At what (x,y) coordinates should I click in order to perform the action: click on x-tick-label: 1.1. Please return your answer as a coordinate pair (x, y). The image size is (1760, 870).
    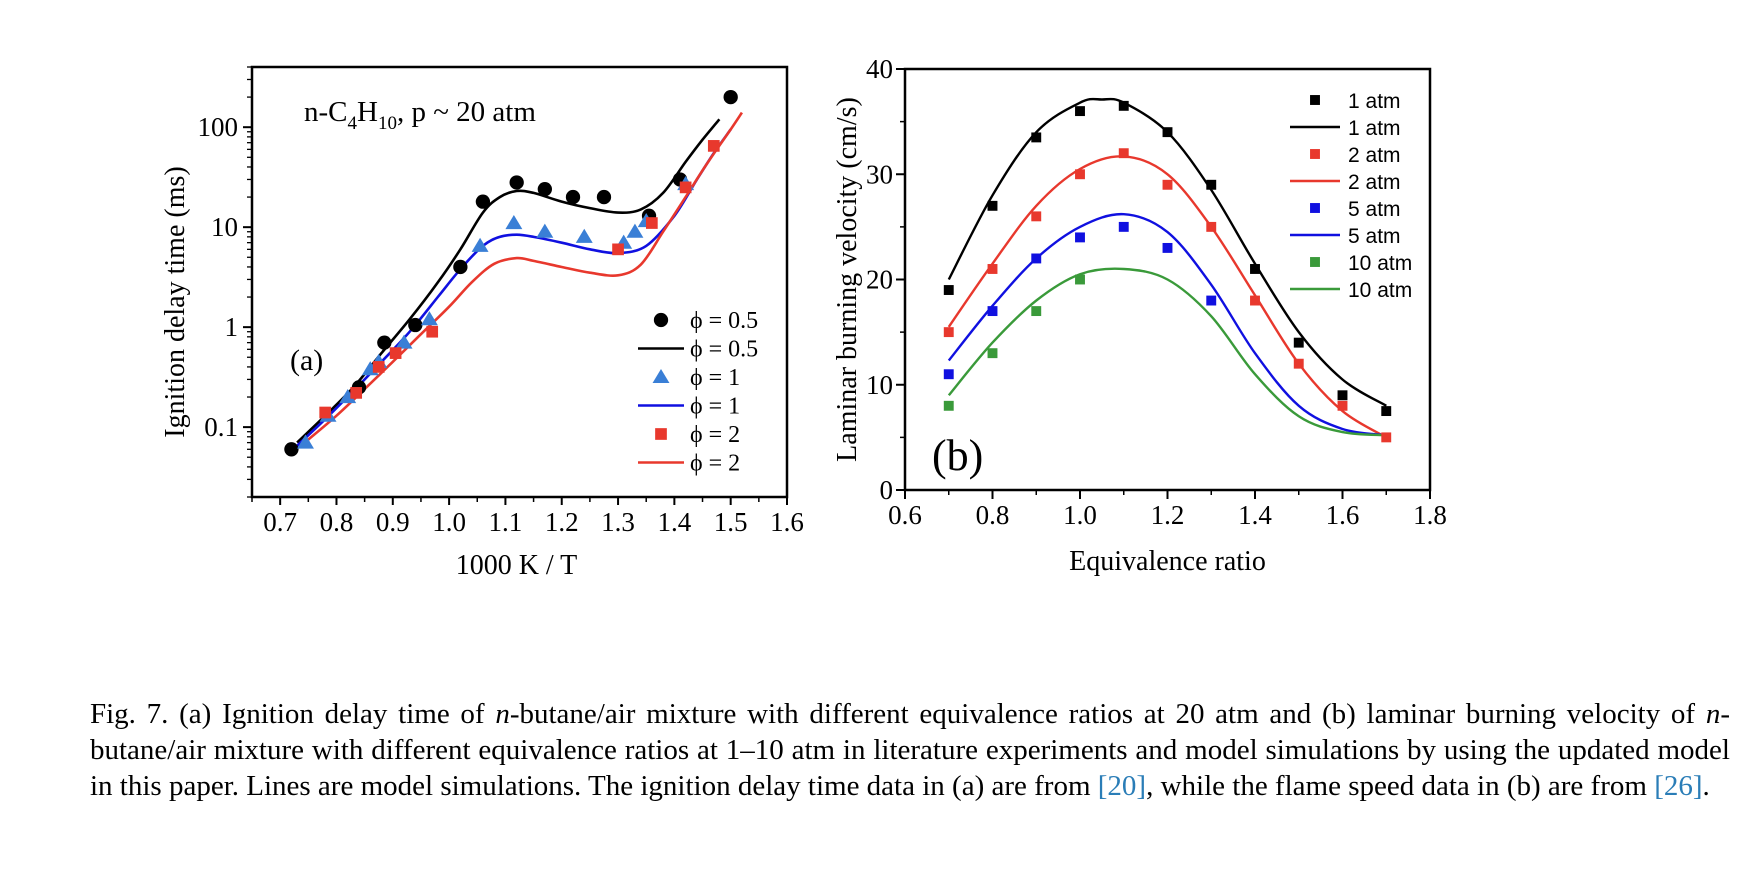
    Looking at the image, I should click on (506, 522).